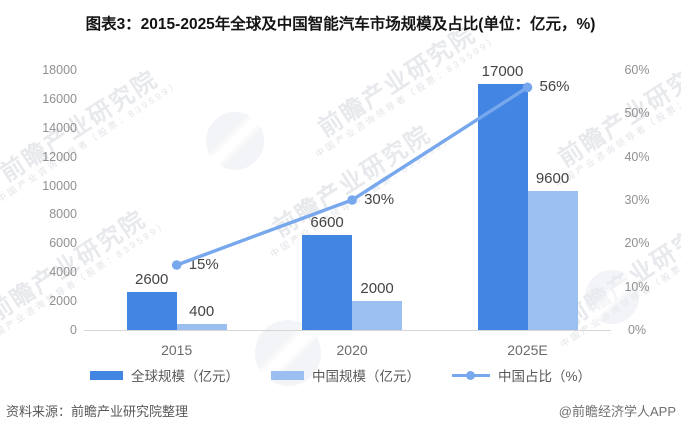 This screenshot has width=681, height=428. I want to click on y-axis-left-tick: 18000, so click(59, 70).